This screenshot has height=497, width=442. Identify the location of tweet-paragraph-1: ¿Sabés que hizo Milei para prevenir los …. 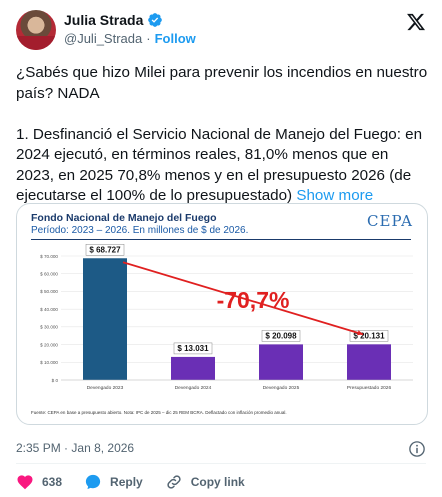
(222, 83).